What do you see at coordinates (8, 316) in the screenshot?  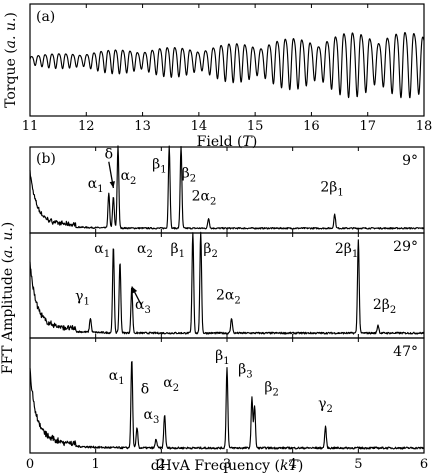 I see `panel-b-ylabel-text: FFT Amplitude (` at bounding box center [8, 316].